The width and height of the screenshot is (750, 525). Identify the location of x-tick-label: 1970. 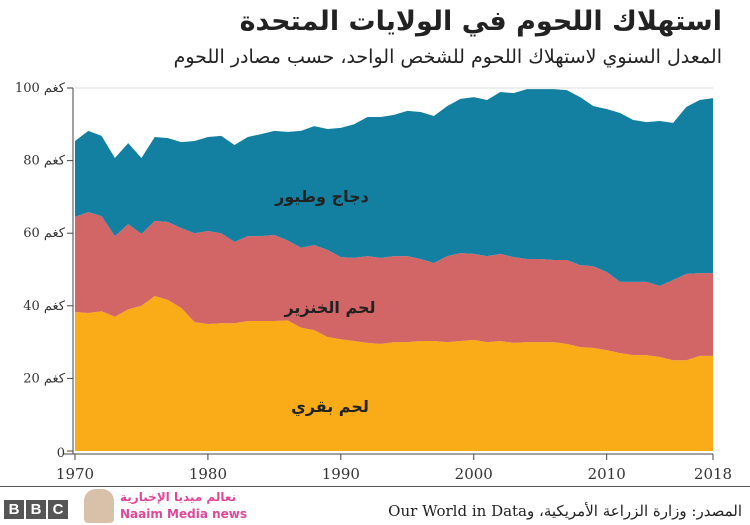
(75, 474).